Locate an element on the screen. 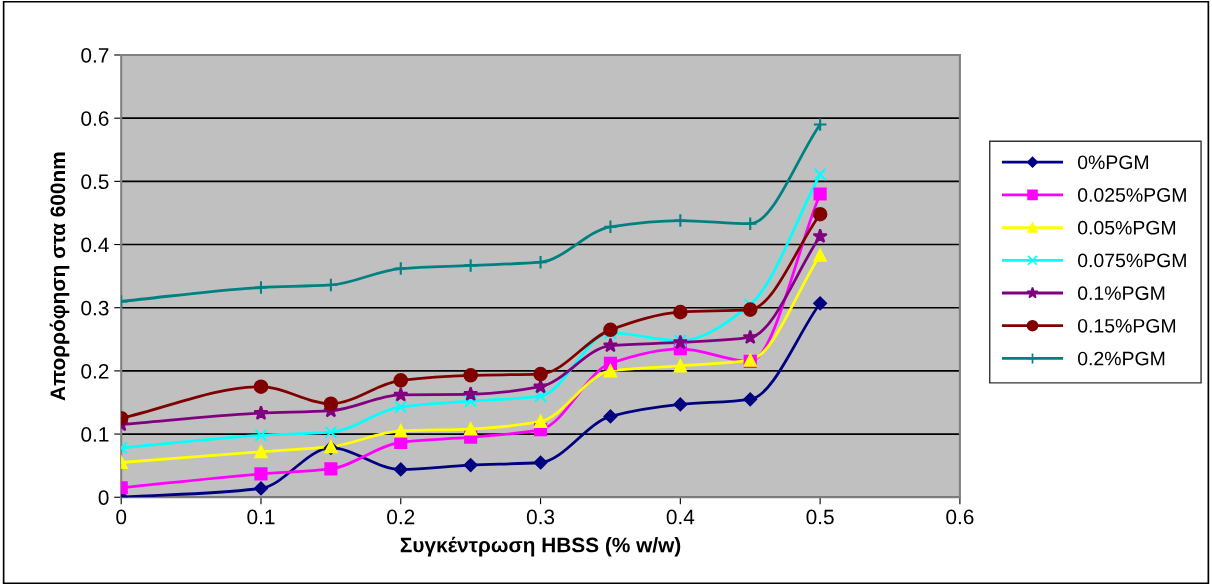 This screenshot has height=585, width=1212. x-tick-label: 0.5 is located at coordinates (820, 517).